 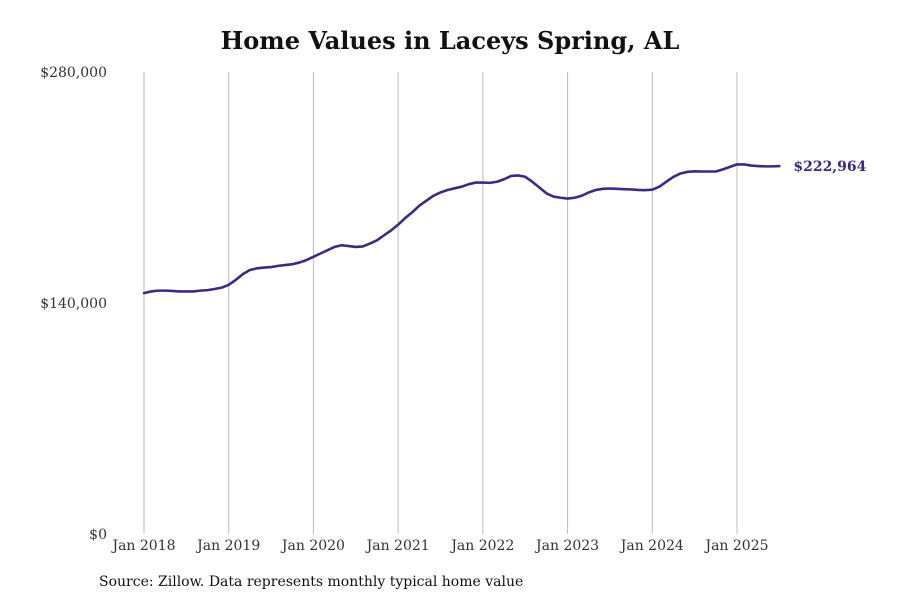 I want to click on y-tick-label: $0, so click(x=98, y=535).